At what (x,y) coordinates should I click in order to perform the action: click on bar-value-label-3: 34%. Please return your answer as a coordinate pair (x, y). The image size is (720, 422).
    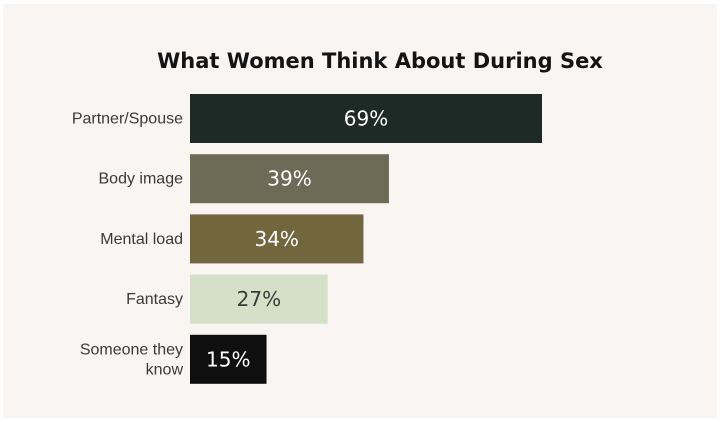
    Looking at the image, I should click on (276, 239).